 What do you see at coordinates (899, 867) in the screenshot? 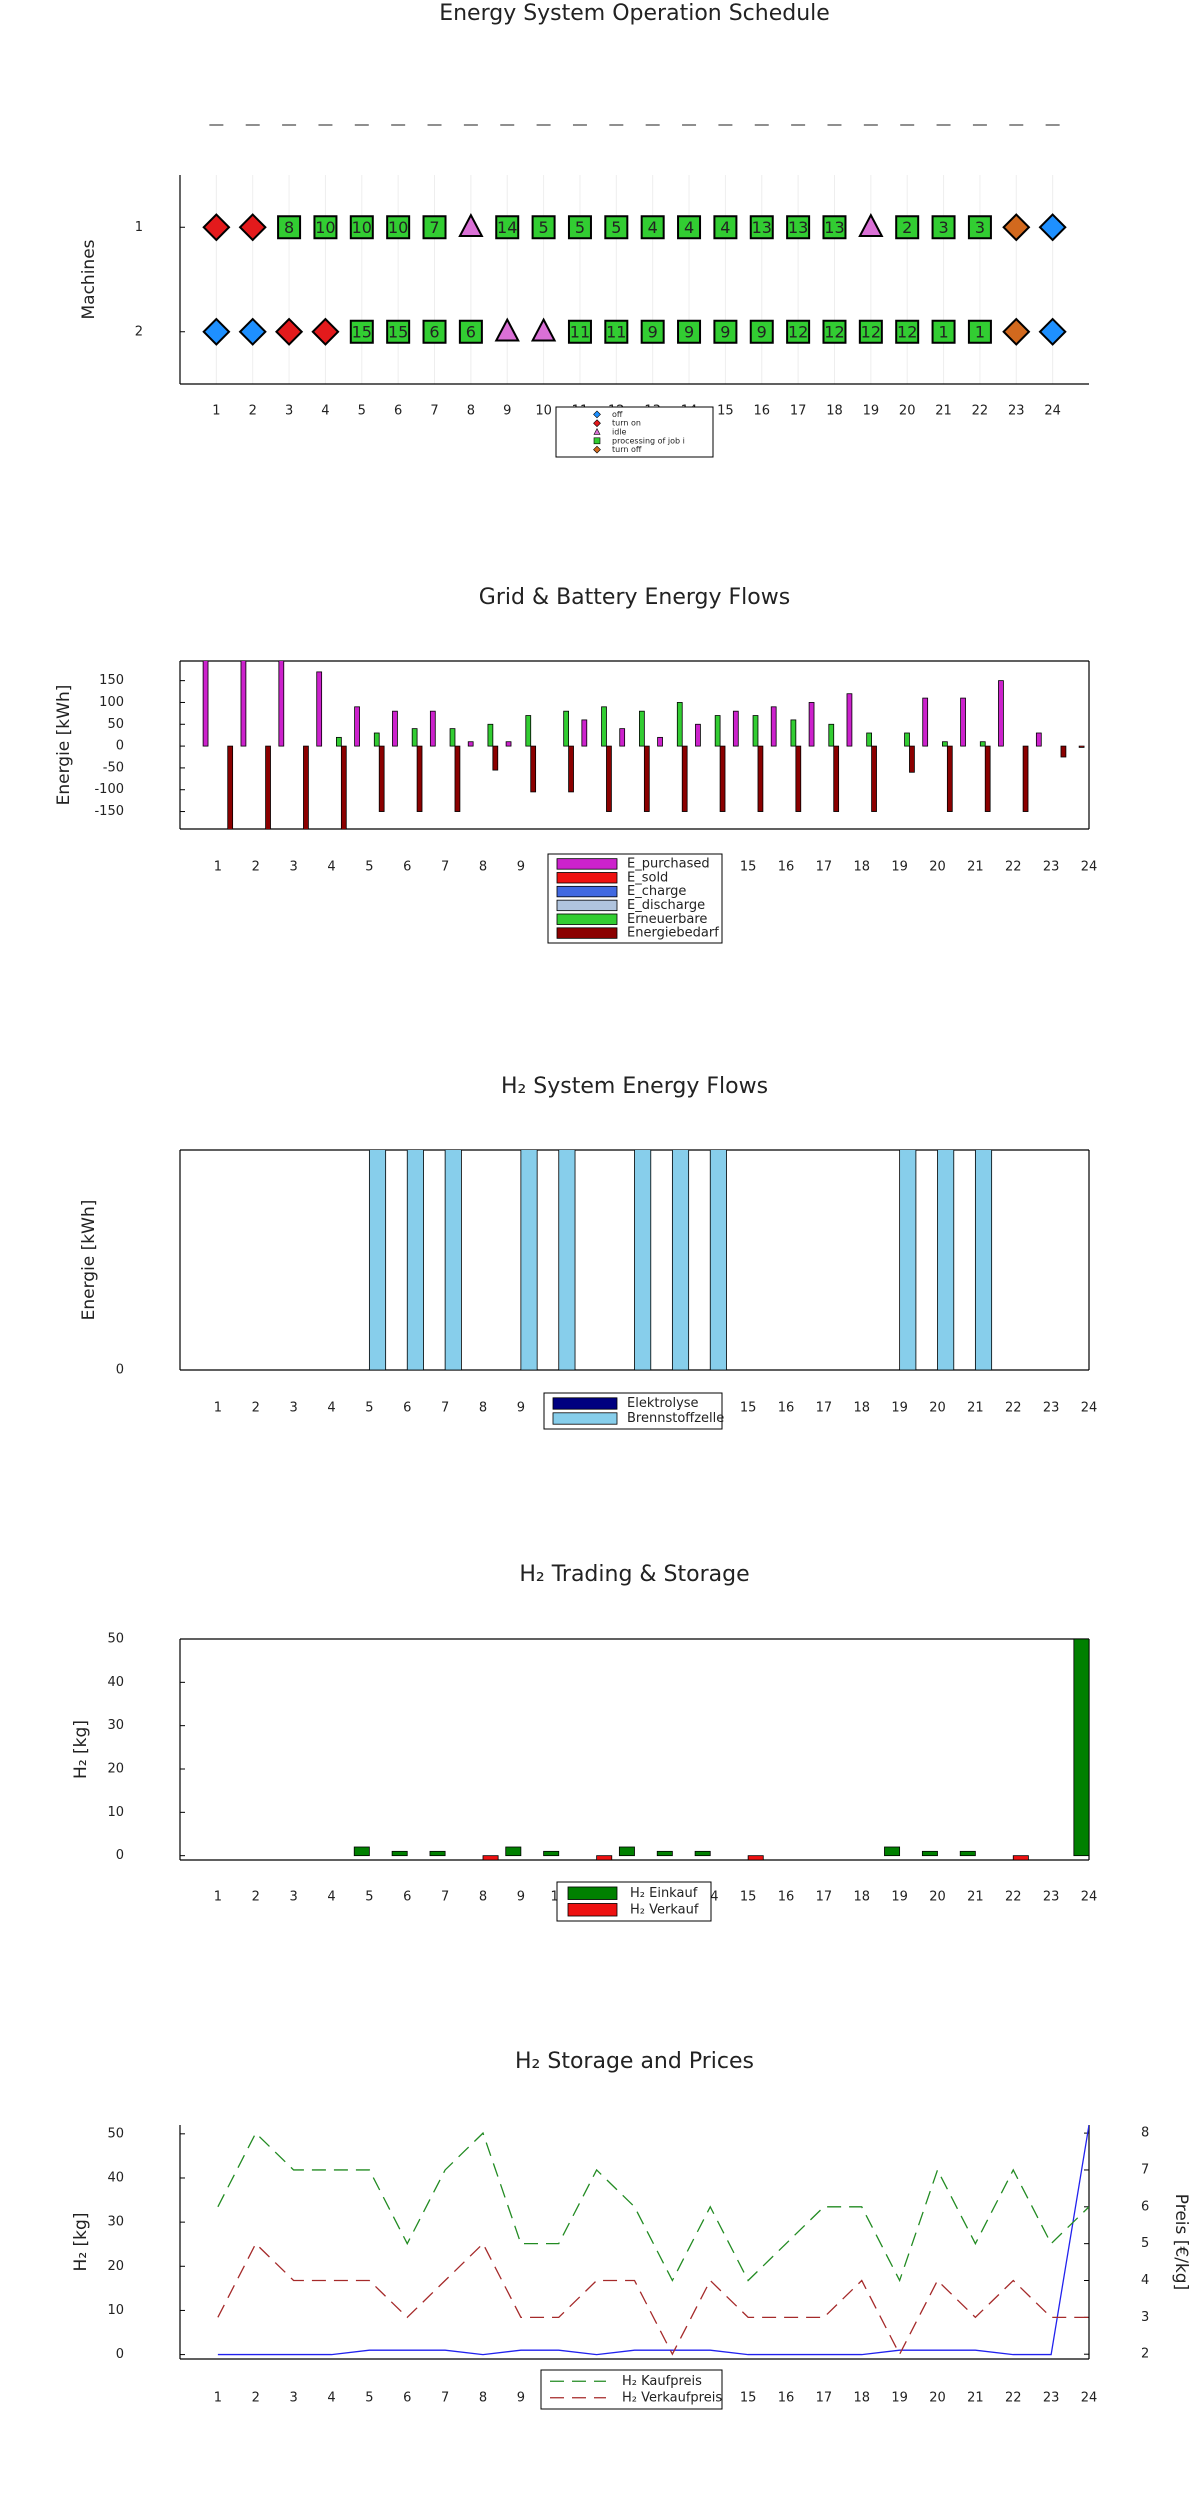
I see `x-tick-label: 19` at bounding box center [899, 867].